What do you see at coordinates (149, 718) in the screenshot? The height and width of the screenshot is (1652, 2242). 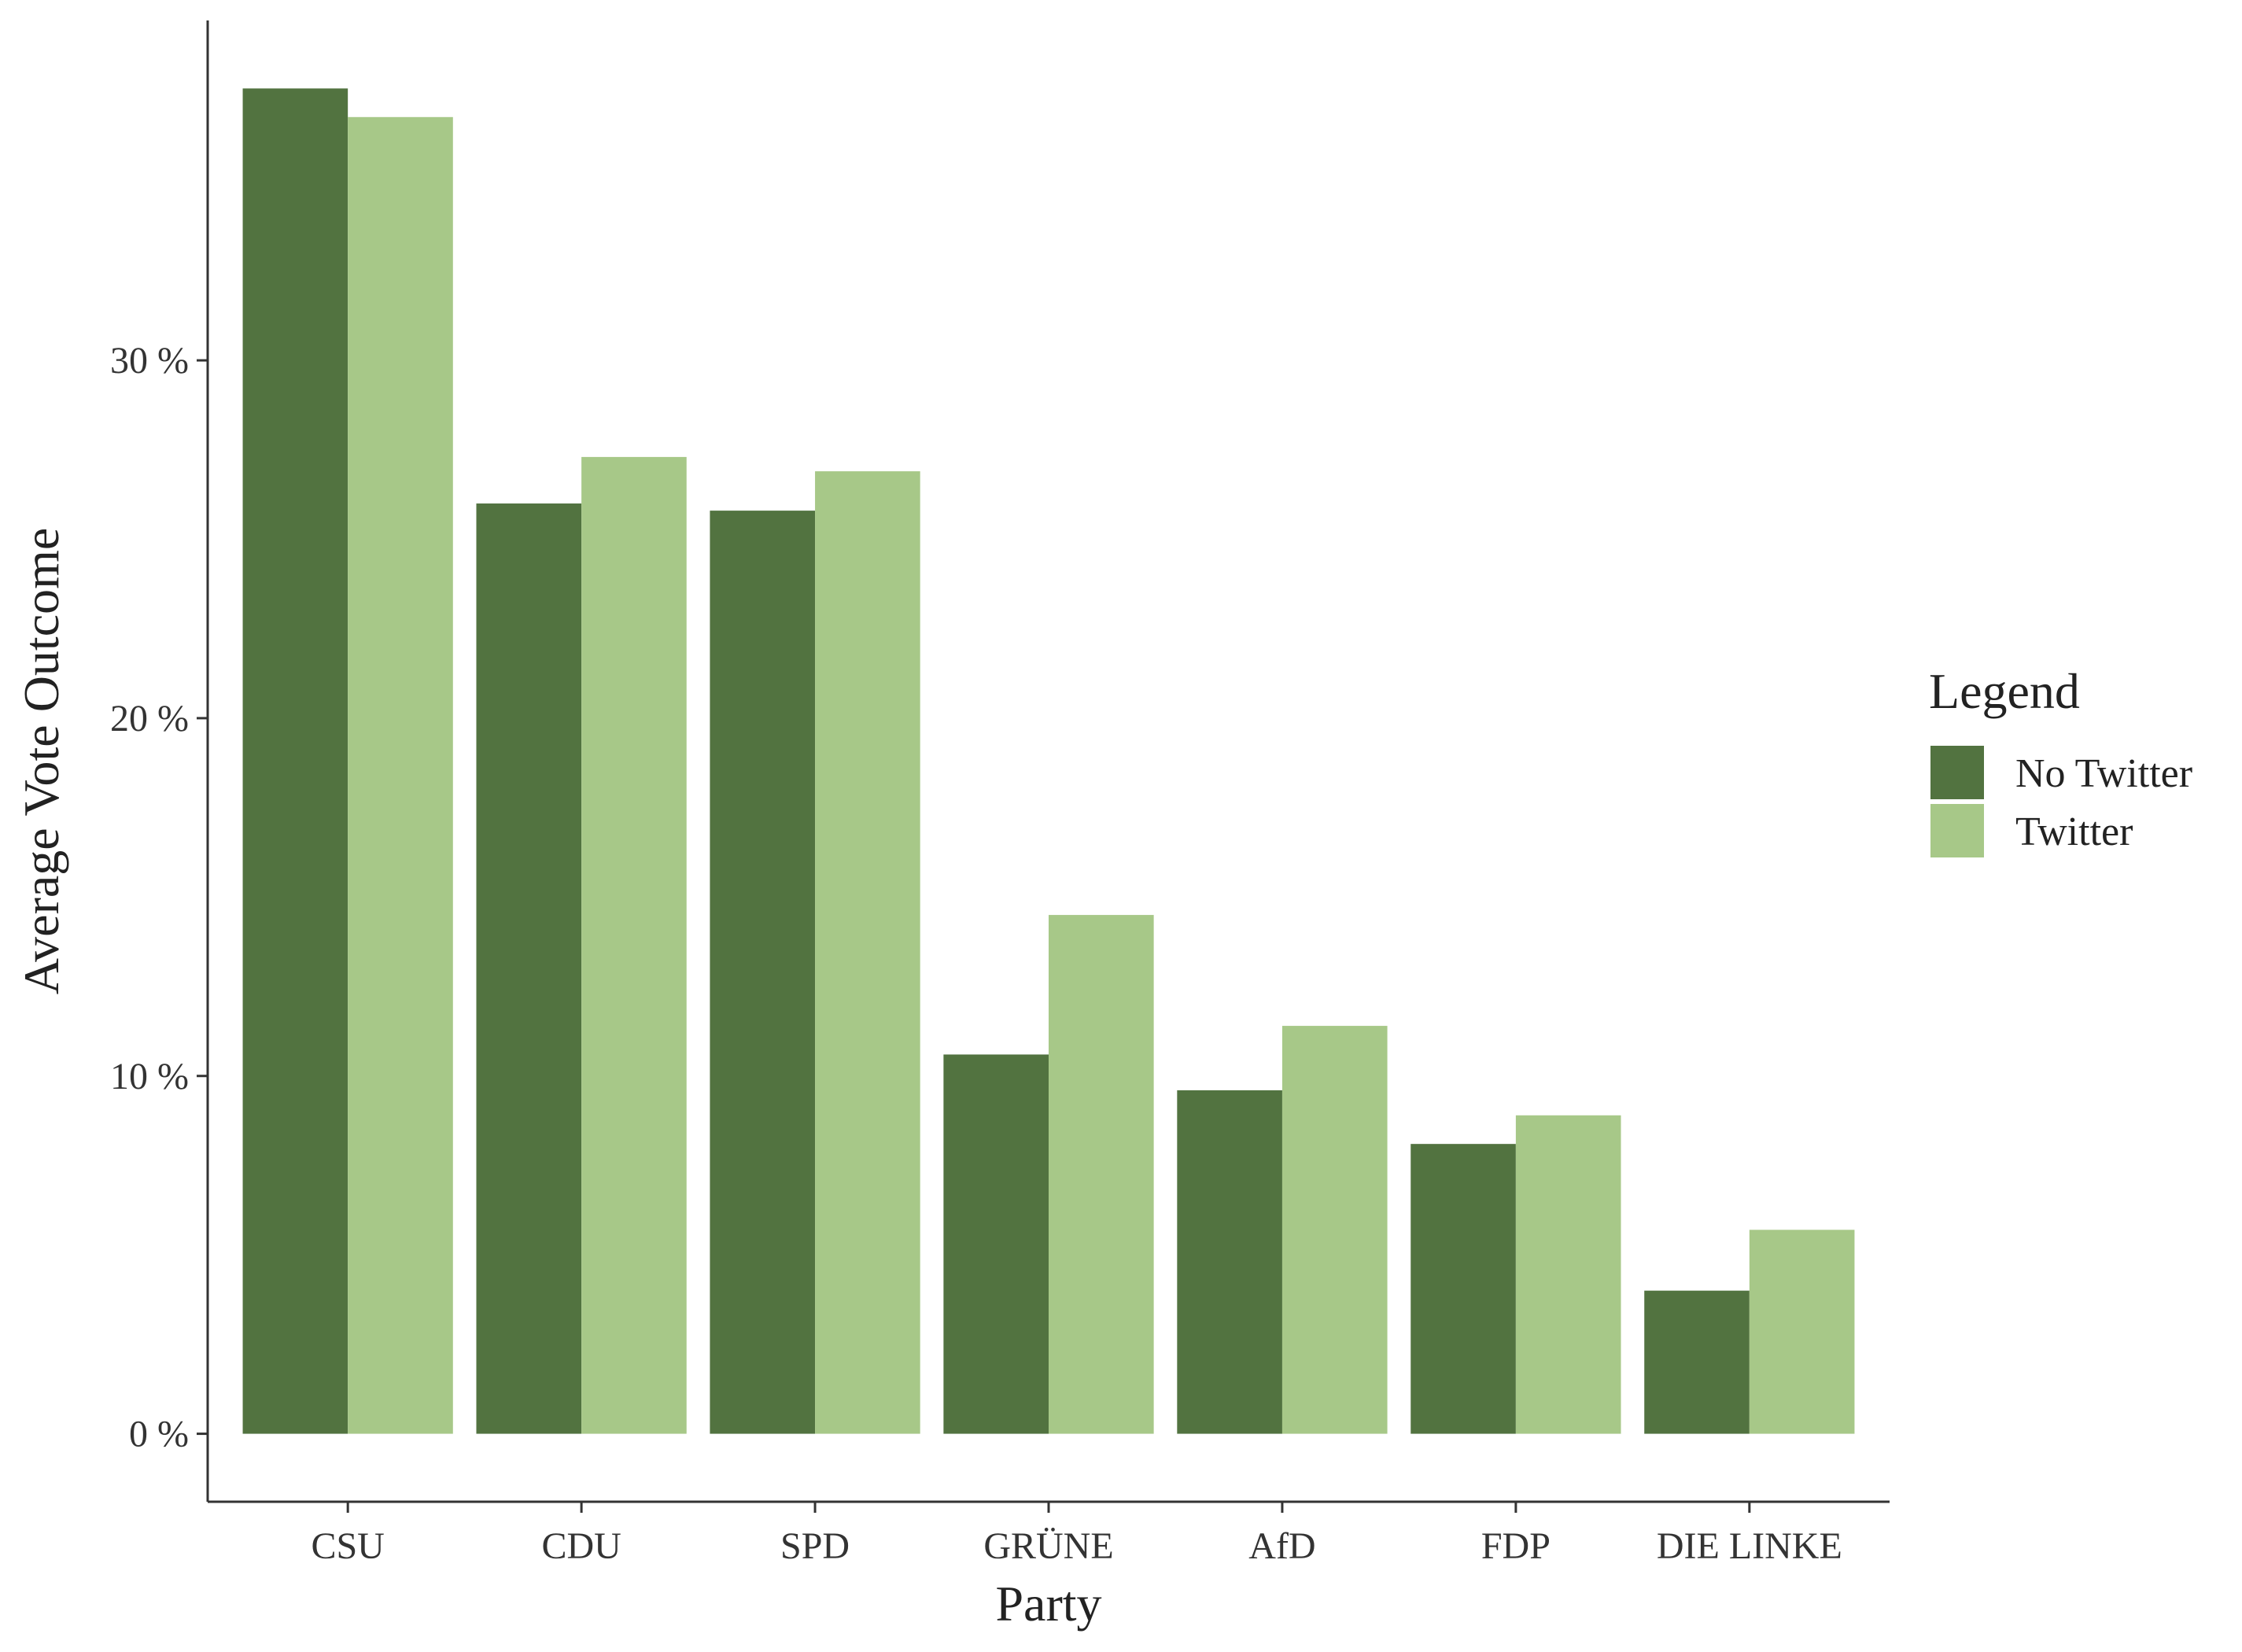 I see `y-tick-label: 20 %` at bounding box center [149, 718].